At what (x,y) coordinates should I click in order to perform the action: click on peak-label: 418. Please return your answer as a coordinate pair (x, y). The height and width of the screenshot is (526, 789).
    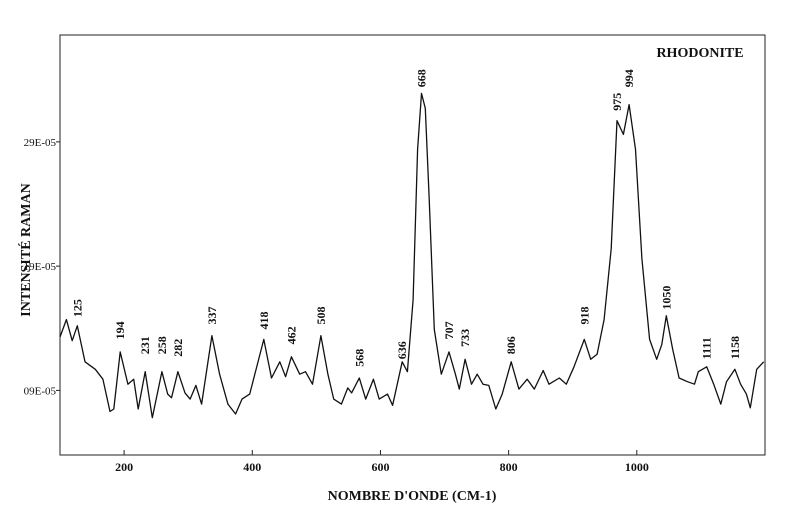
    Looking at the image, I should click on (264, 321).